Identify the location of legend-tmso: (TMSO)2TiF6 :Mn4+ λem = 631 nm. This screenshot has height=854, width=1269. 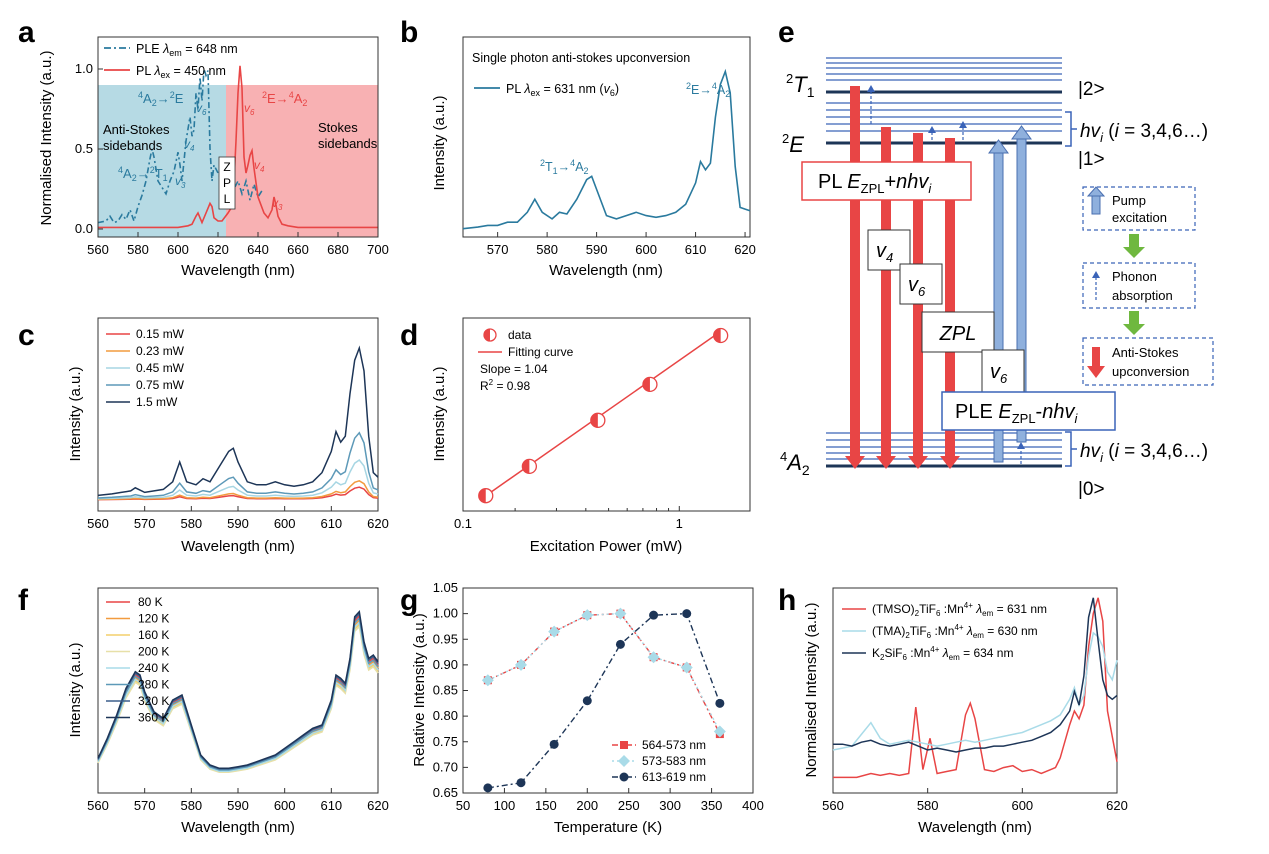
(959, 609).